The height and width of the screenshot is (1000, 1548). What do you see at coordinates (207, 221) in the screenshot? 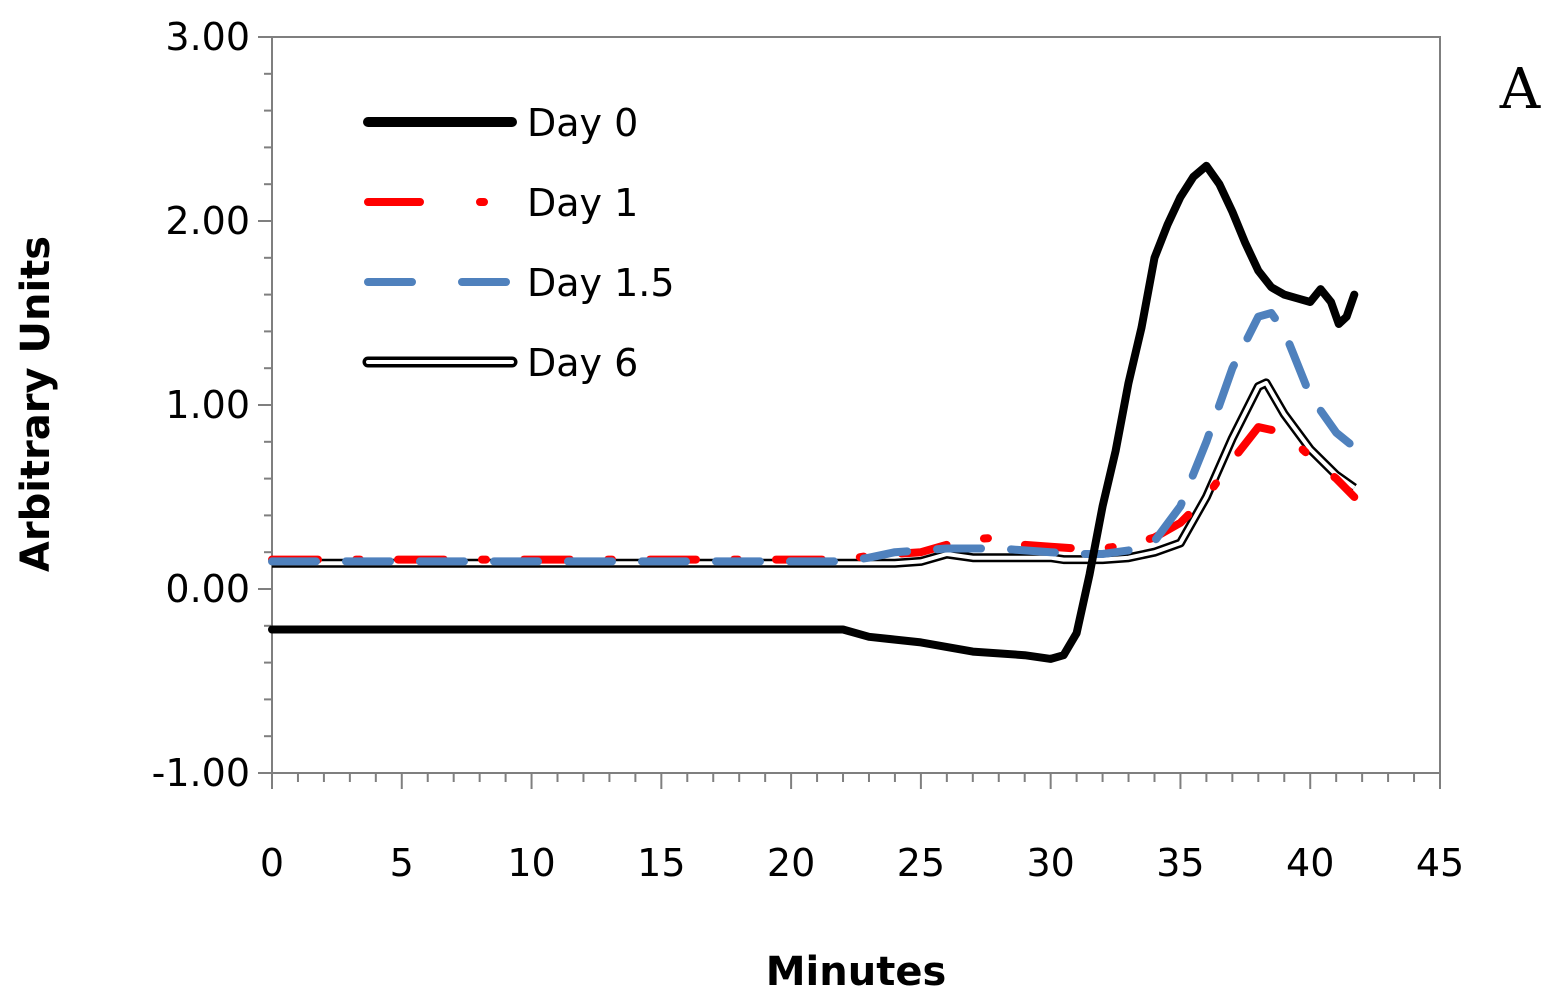
I see `y-tick-label: 2.00` at bounding box center [207, 221].